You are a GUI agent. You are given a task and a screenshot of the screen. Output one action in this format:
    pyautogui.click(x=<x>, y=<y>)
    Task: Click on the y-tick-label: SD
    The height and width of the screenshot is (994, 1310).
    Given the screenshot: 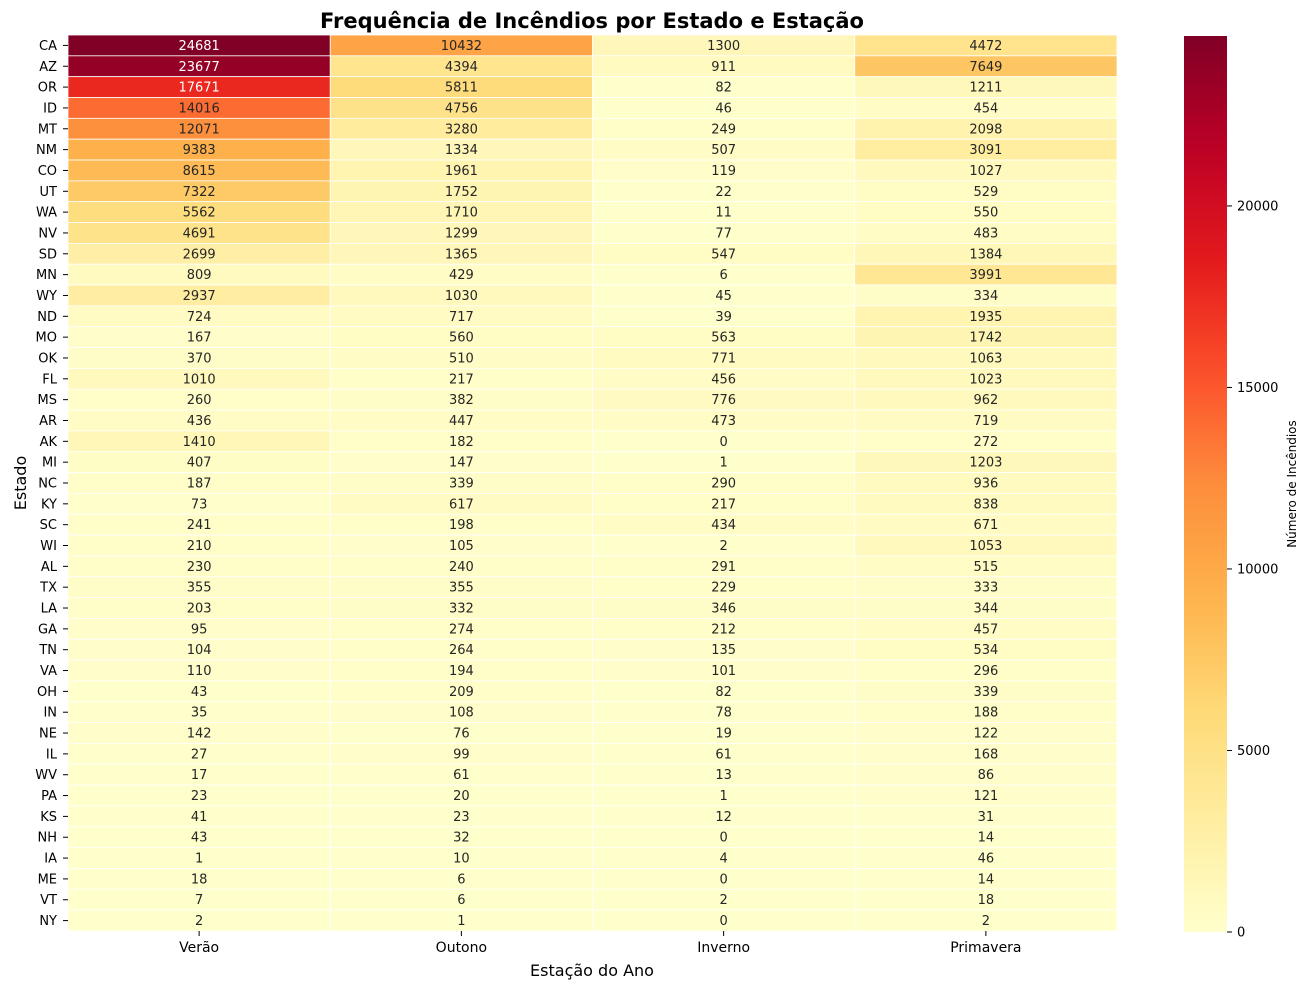 What is the action you would take?
    pyautogui.click(x=48, y=254)
    